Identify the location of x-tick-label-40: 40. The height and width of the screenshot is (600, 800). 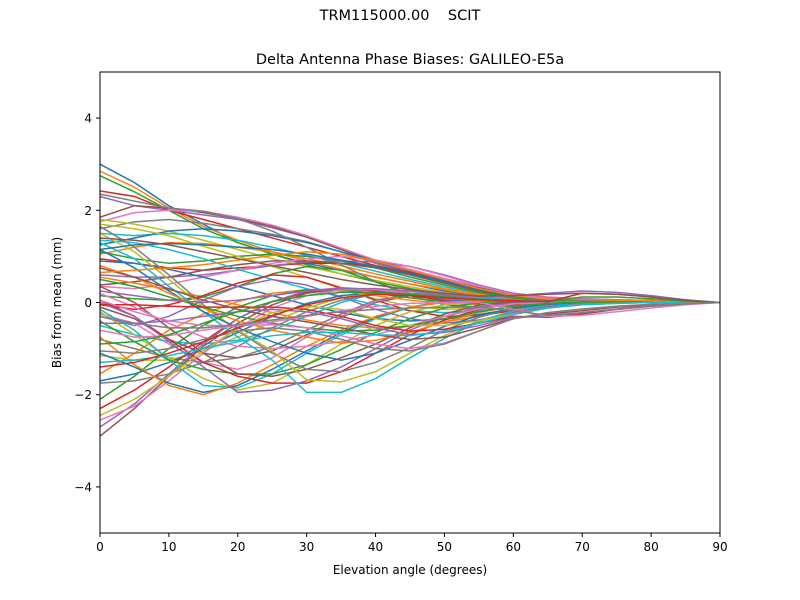
(375, 547).